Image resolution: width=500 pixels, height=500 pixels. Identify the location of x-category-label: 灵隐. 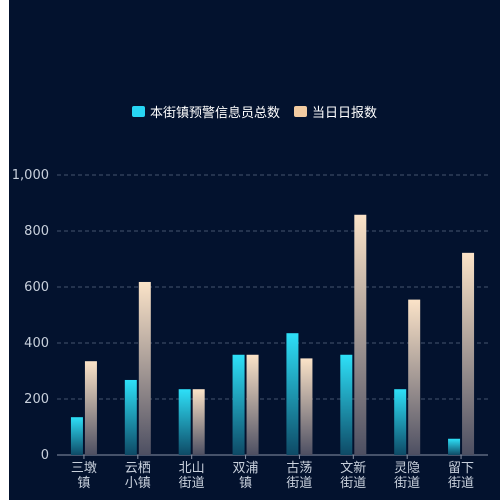
(407, 468).